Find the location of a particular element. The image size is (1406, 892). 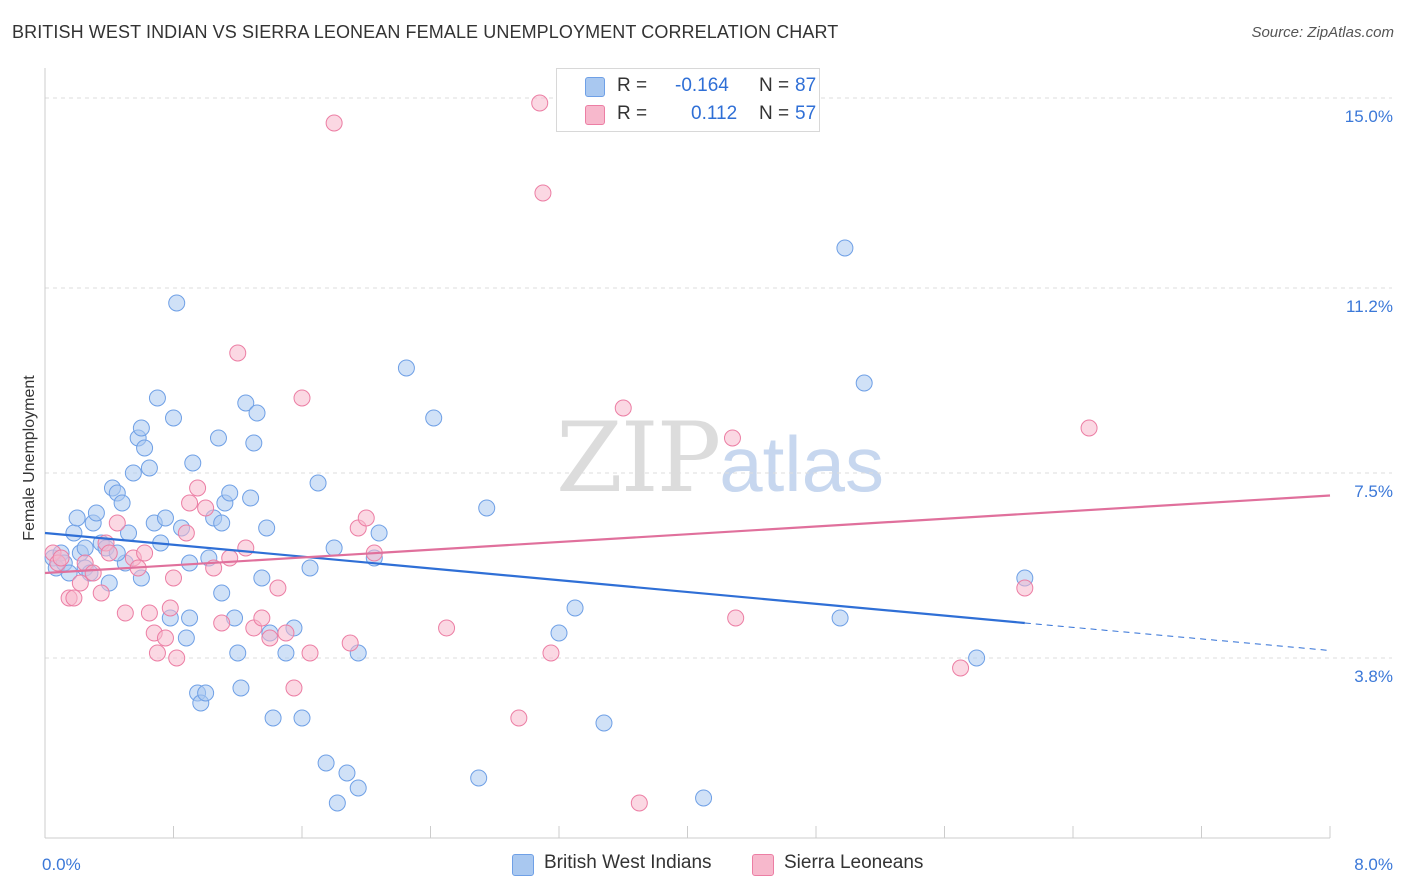

y-tick-label: 3.8% is located at coordinates (1373, 676).